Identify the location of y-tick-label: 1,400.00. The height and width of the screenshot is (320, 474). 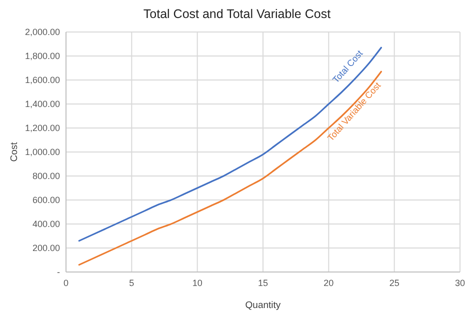
(42, 104).